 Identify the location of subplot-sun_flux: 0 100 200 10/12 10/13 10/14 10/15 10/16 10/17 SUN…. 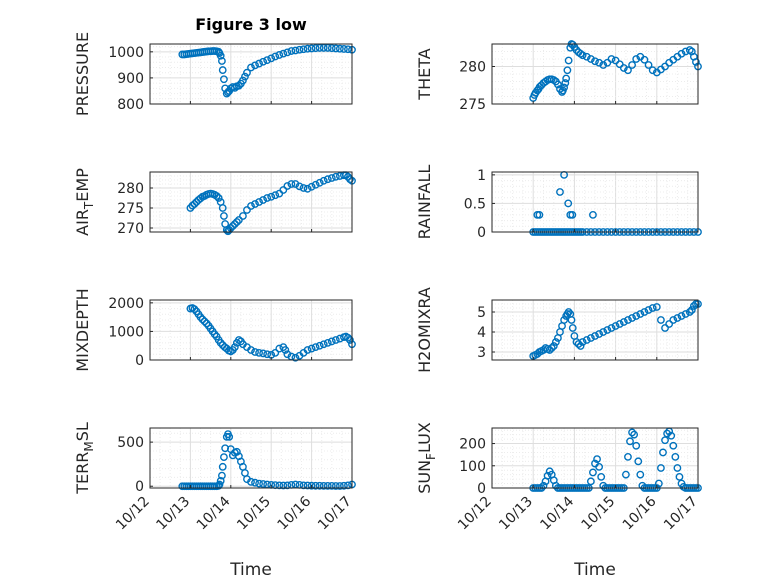
(558, 478).